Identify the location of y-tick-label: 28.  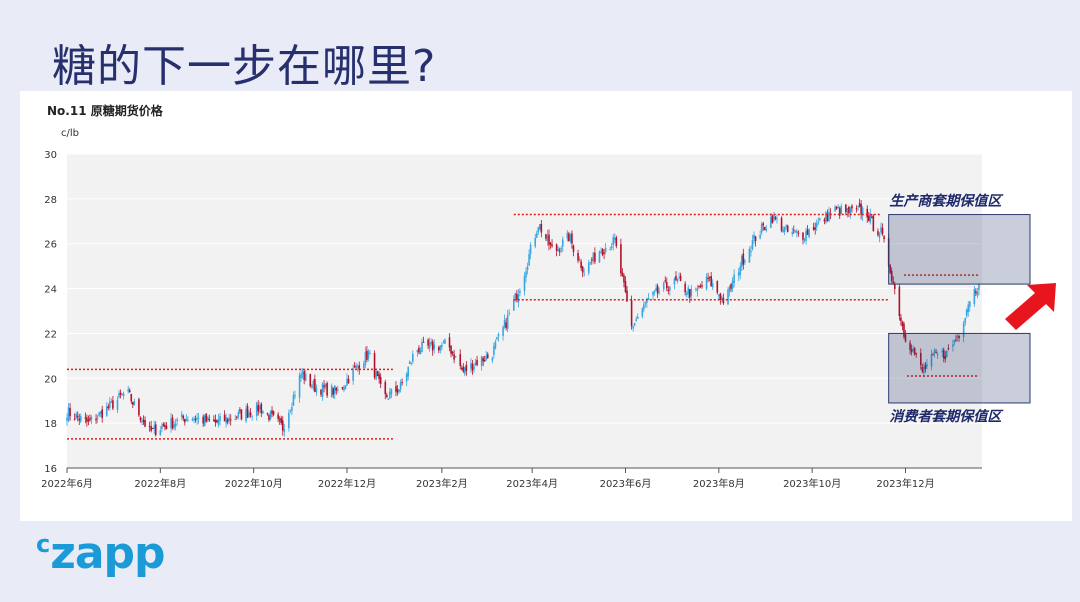
(50, 200).